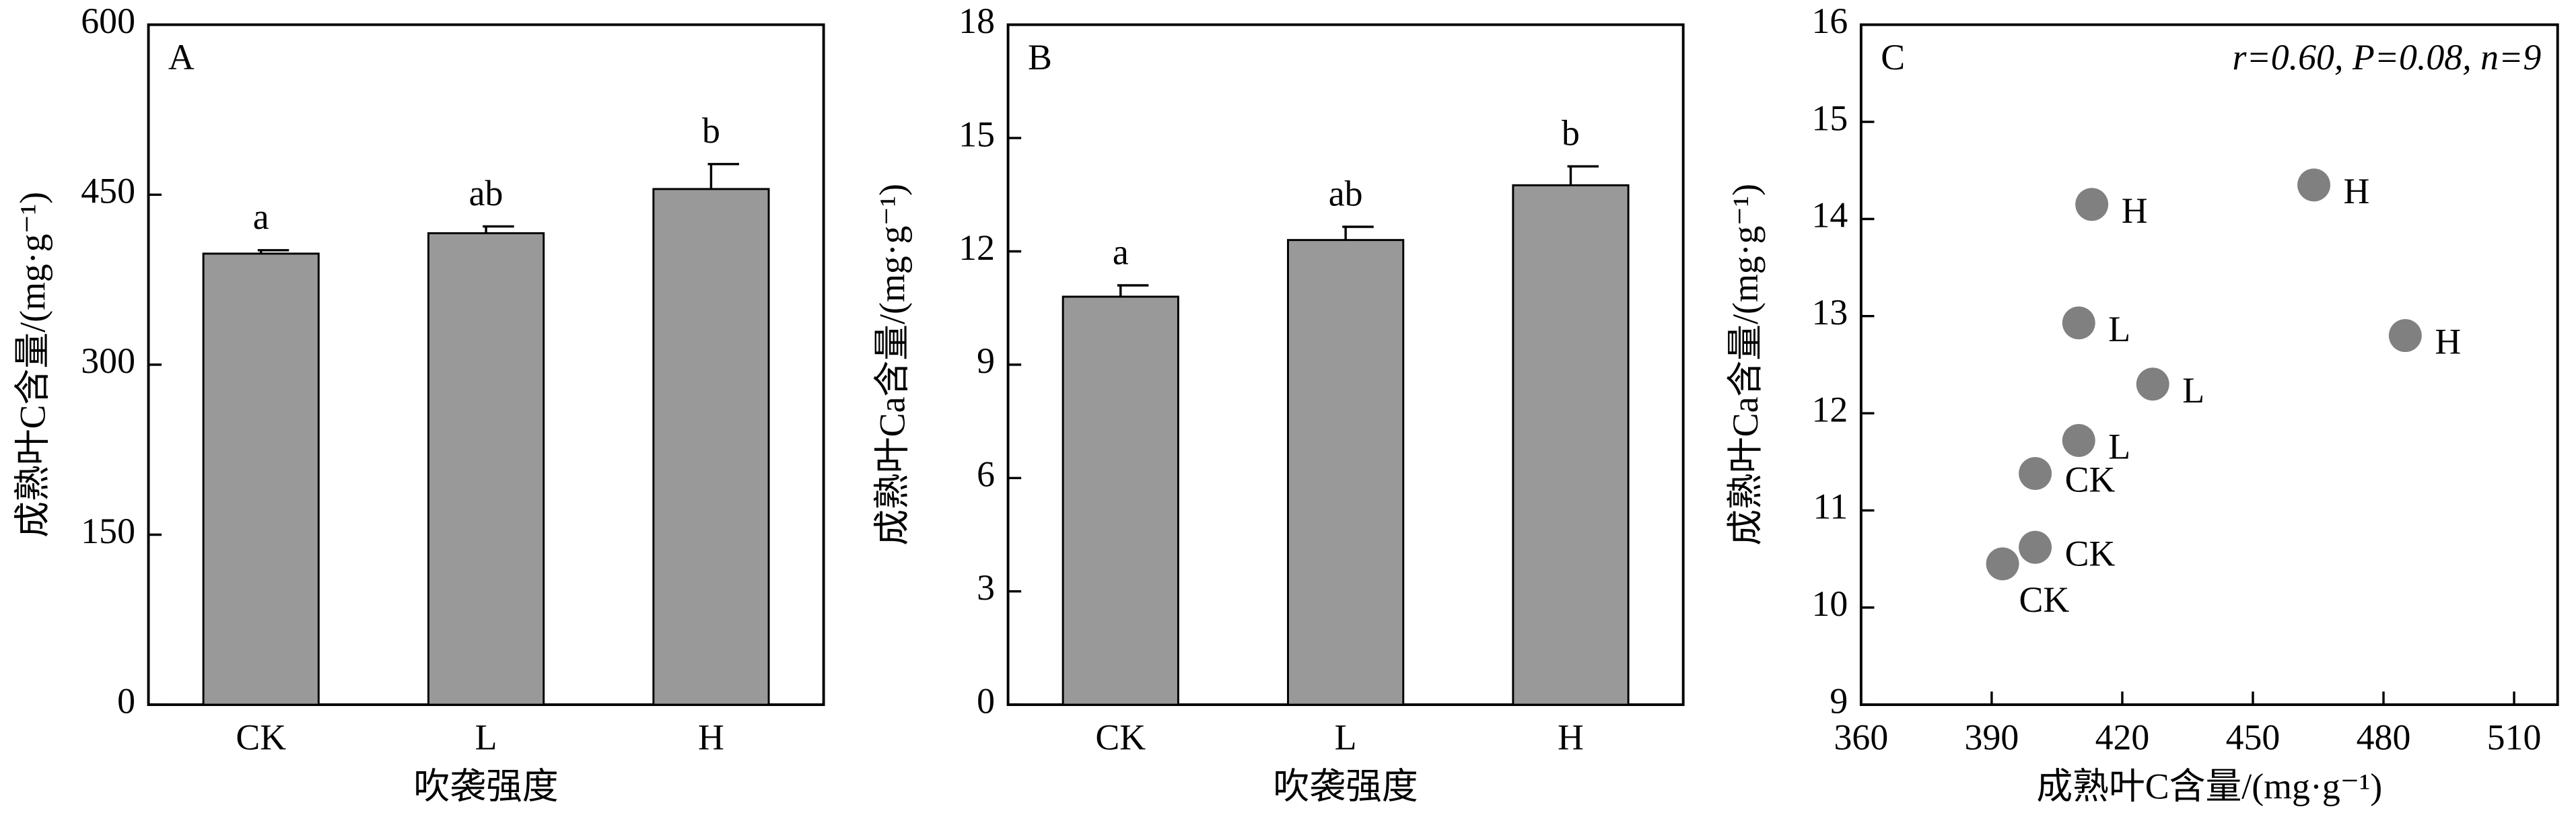 This screenshot has width=2576, height=815. I want to click on y-tick-label: 300, so click(108, 361).